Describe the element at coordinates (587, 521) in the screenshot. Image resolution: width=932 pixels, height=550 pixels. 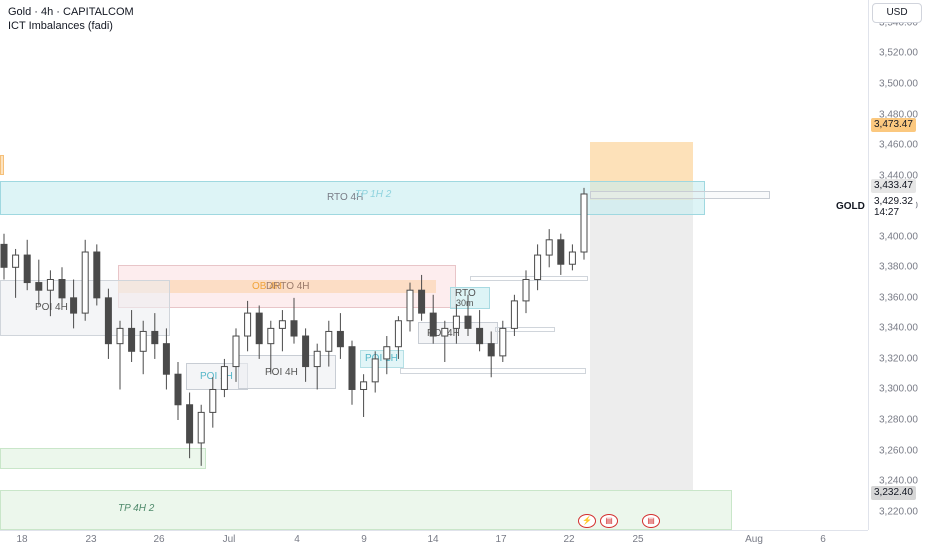
I see `event-icon-1: ⚡` at that location.